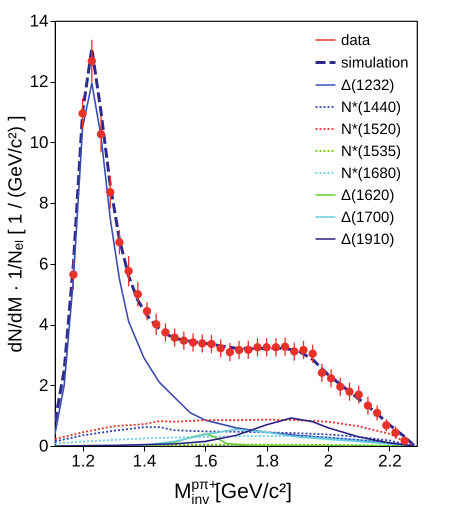  What do you see at coordinates (390, 461) in the screenshot?
I see `x-tick-label: 2.2` at bounding box center [390, 461].